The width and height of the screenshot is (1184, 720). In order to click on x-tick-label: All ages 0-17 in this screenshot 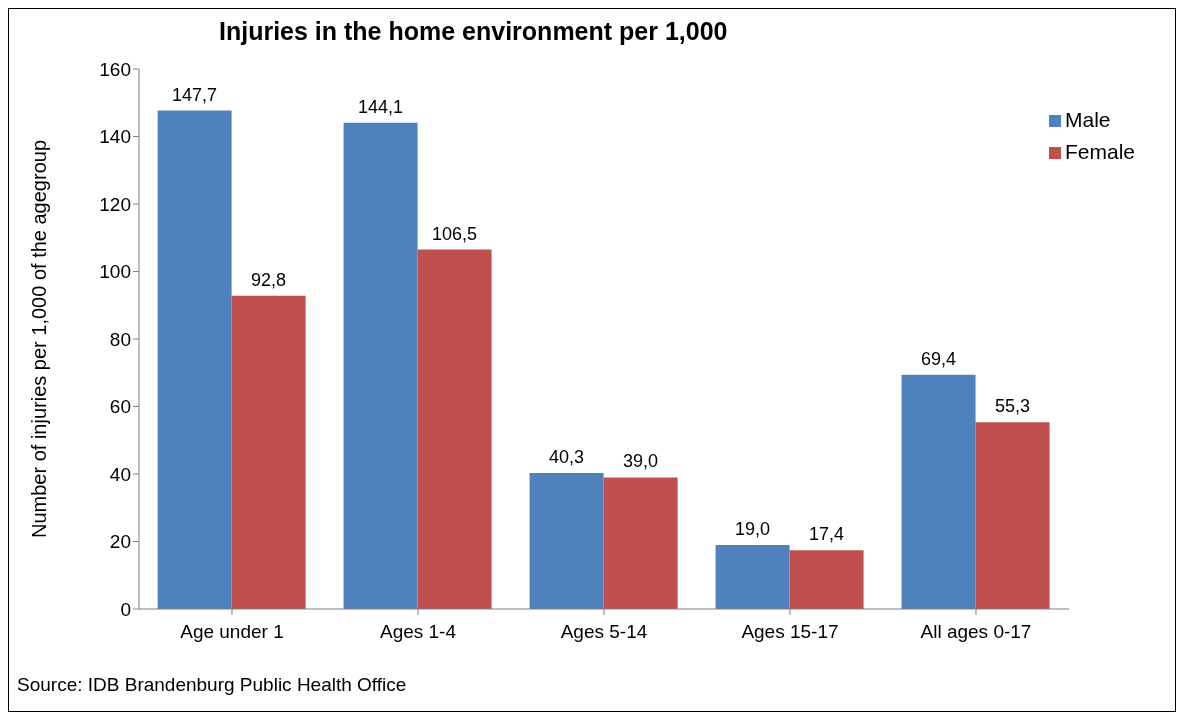, I will do `click(976, 632)`.